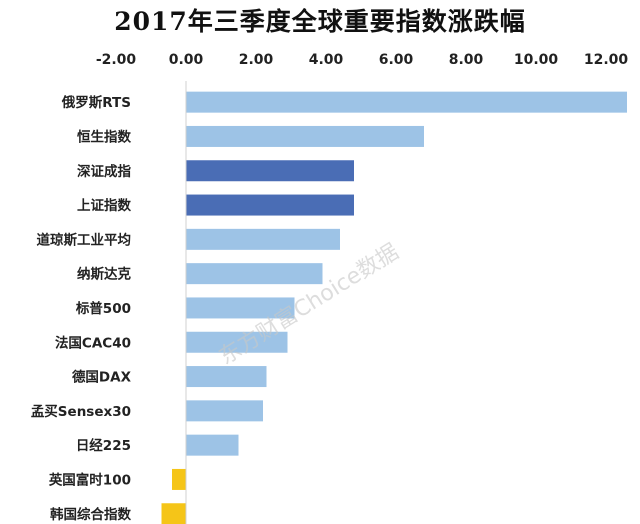 The height and width of the screenshot is (524, 640). I want to click on category-label: 纳斯达克, so click(104, 274).